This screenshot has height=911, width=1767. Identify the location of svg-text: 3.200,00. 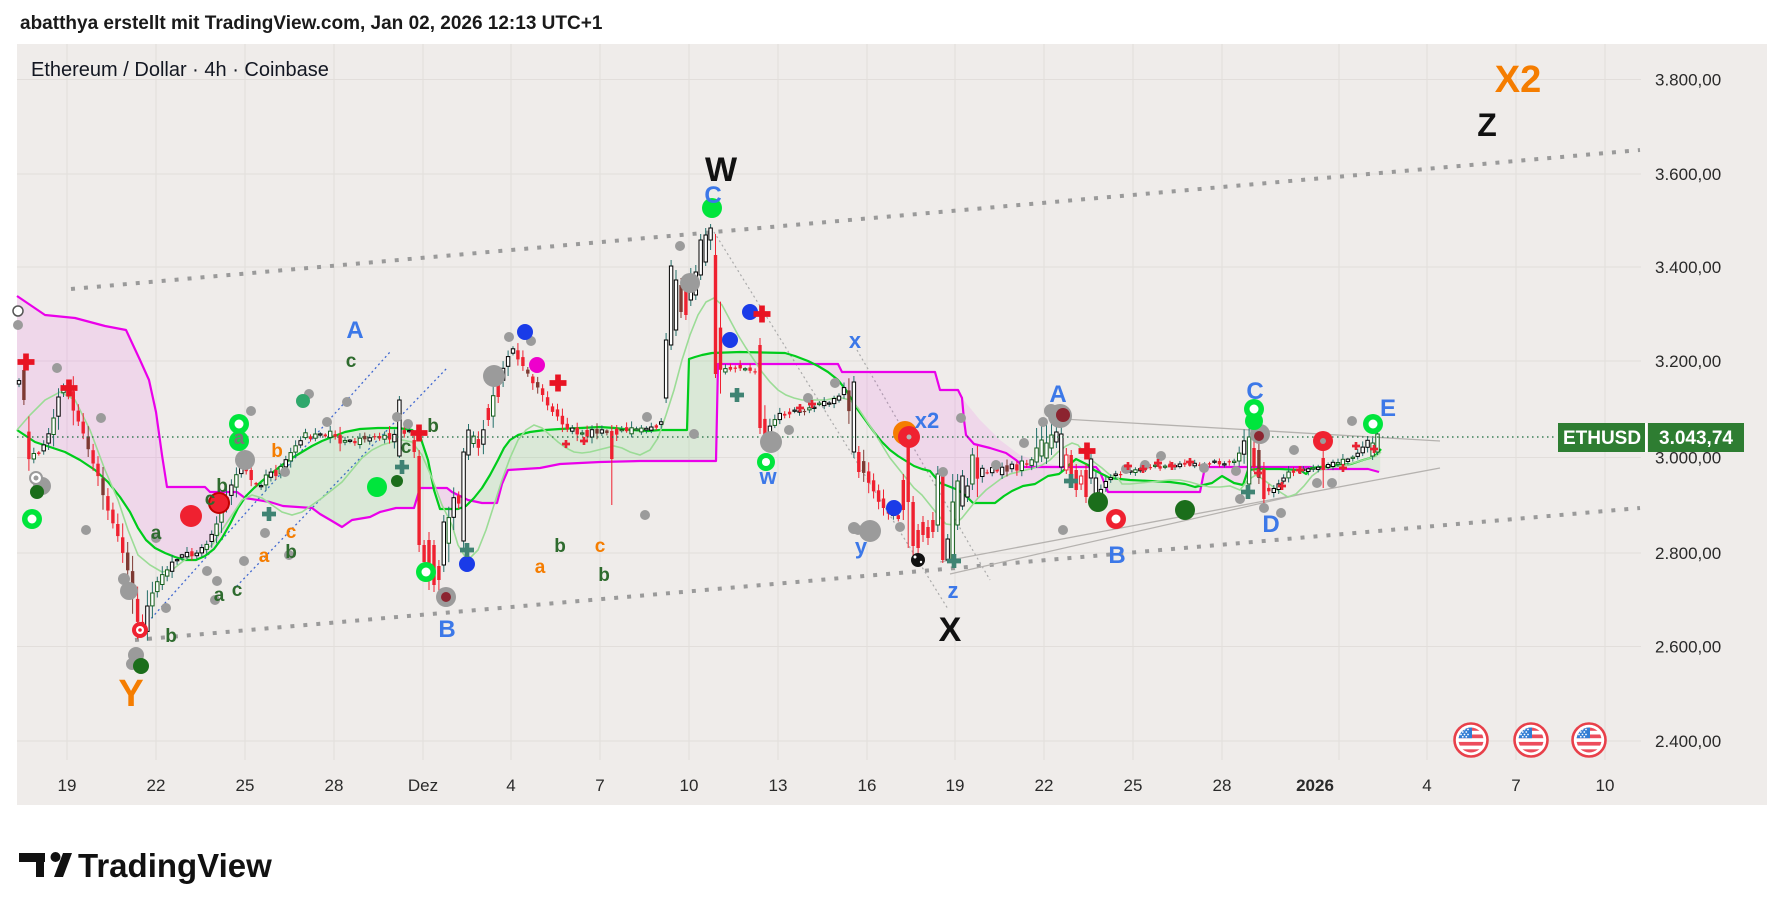
(1688, 361).